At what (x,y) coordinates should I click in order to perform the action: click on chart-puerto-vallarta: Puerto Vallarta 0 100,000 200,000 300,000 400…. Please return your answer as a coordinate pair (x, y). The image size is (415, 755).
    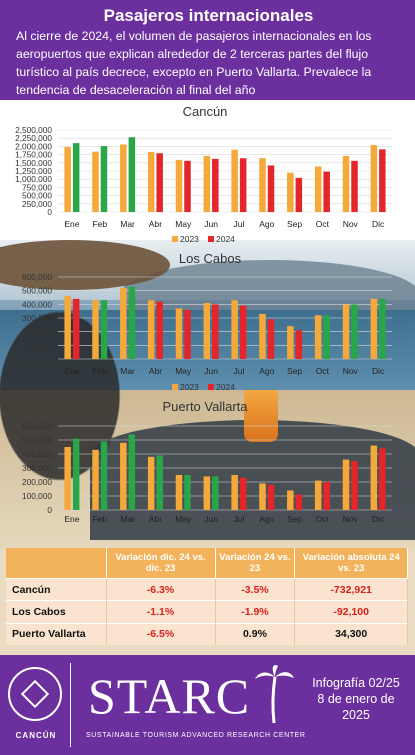
    Looking at the image, I should click on (207, 461).